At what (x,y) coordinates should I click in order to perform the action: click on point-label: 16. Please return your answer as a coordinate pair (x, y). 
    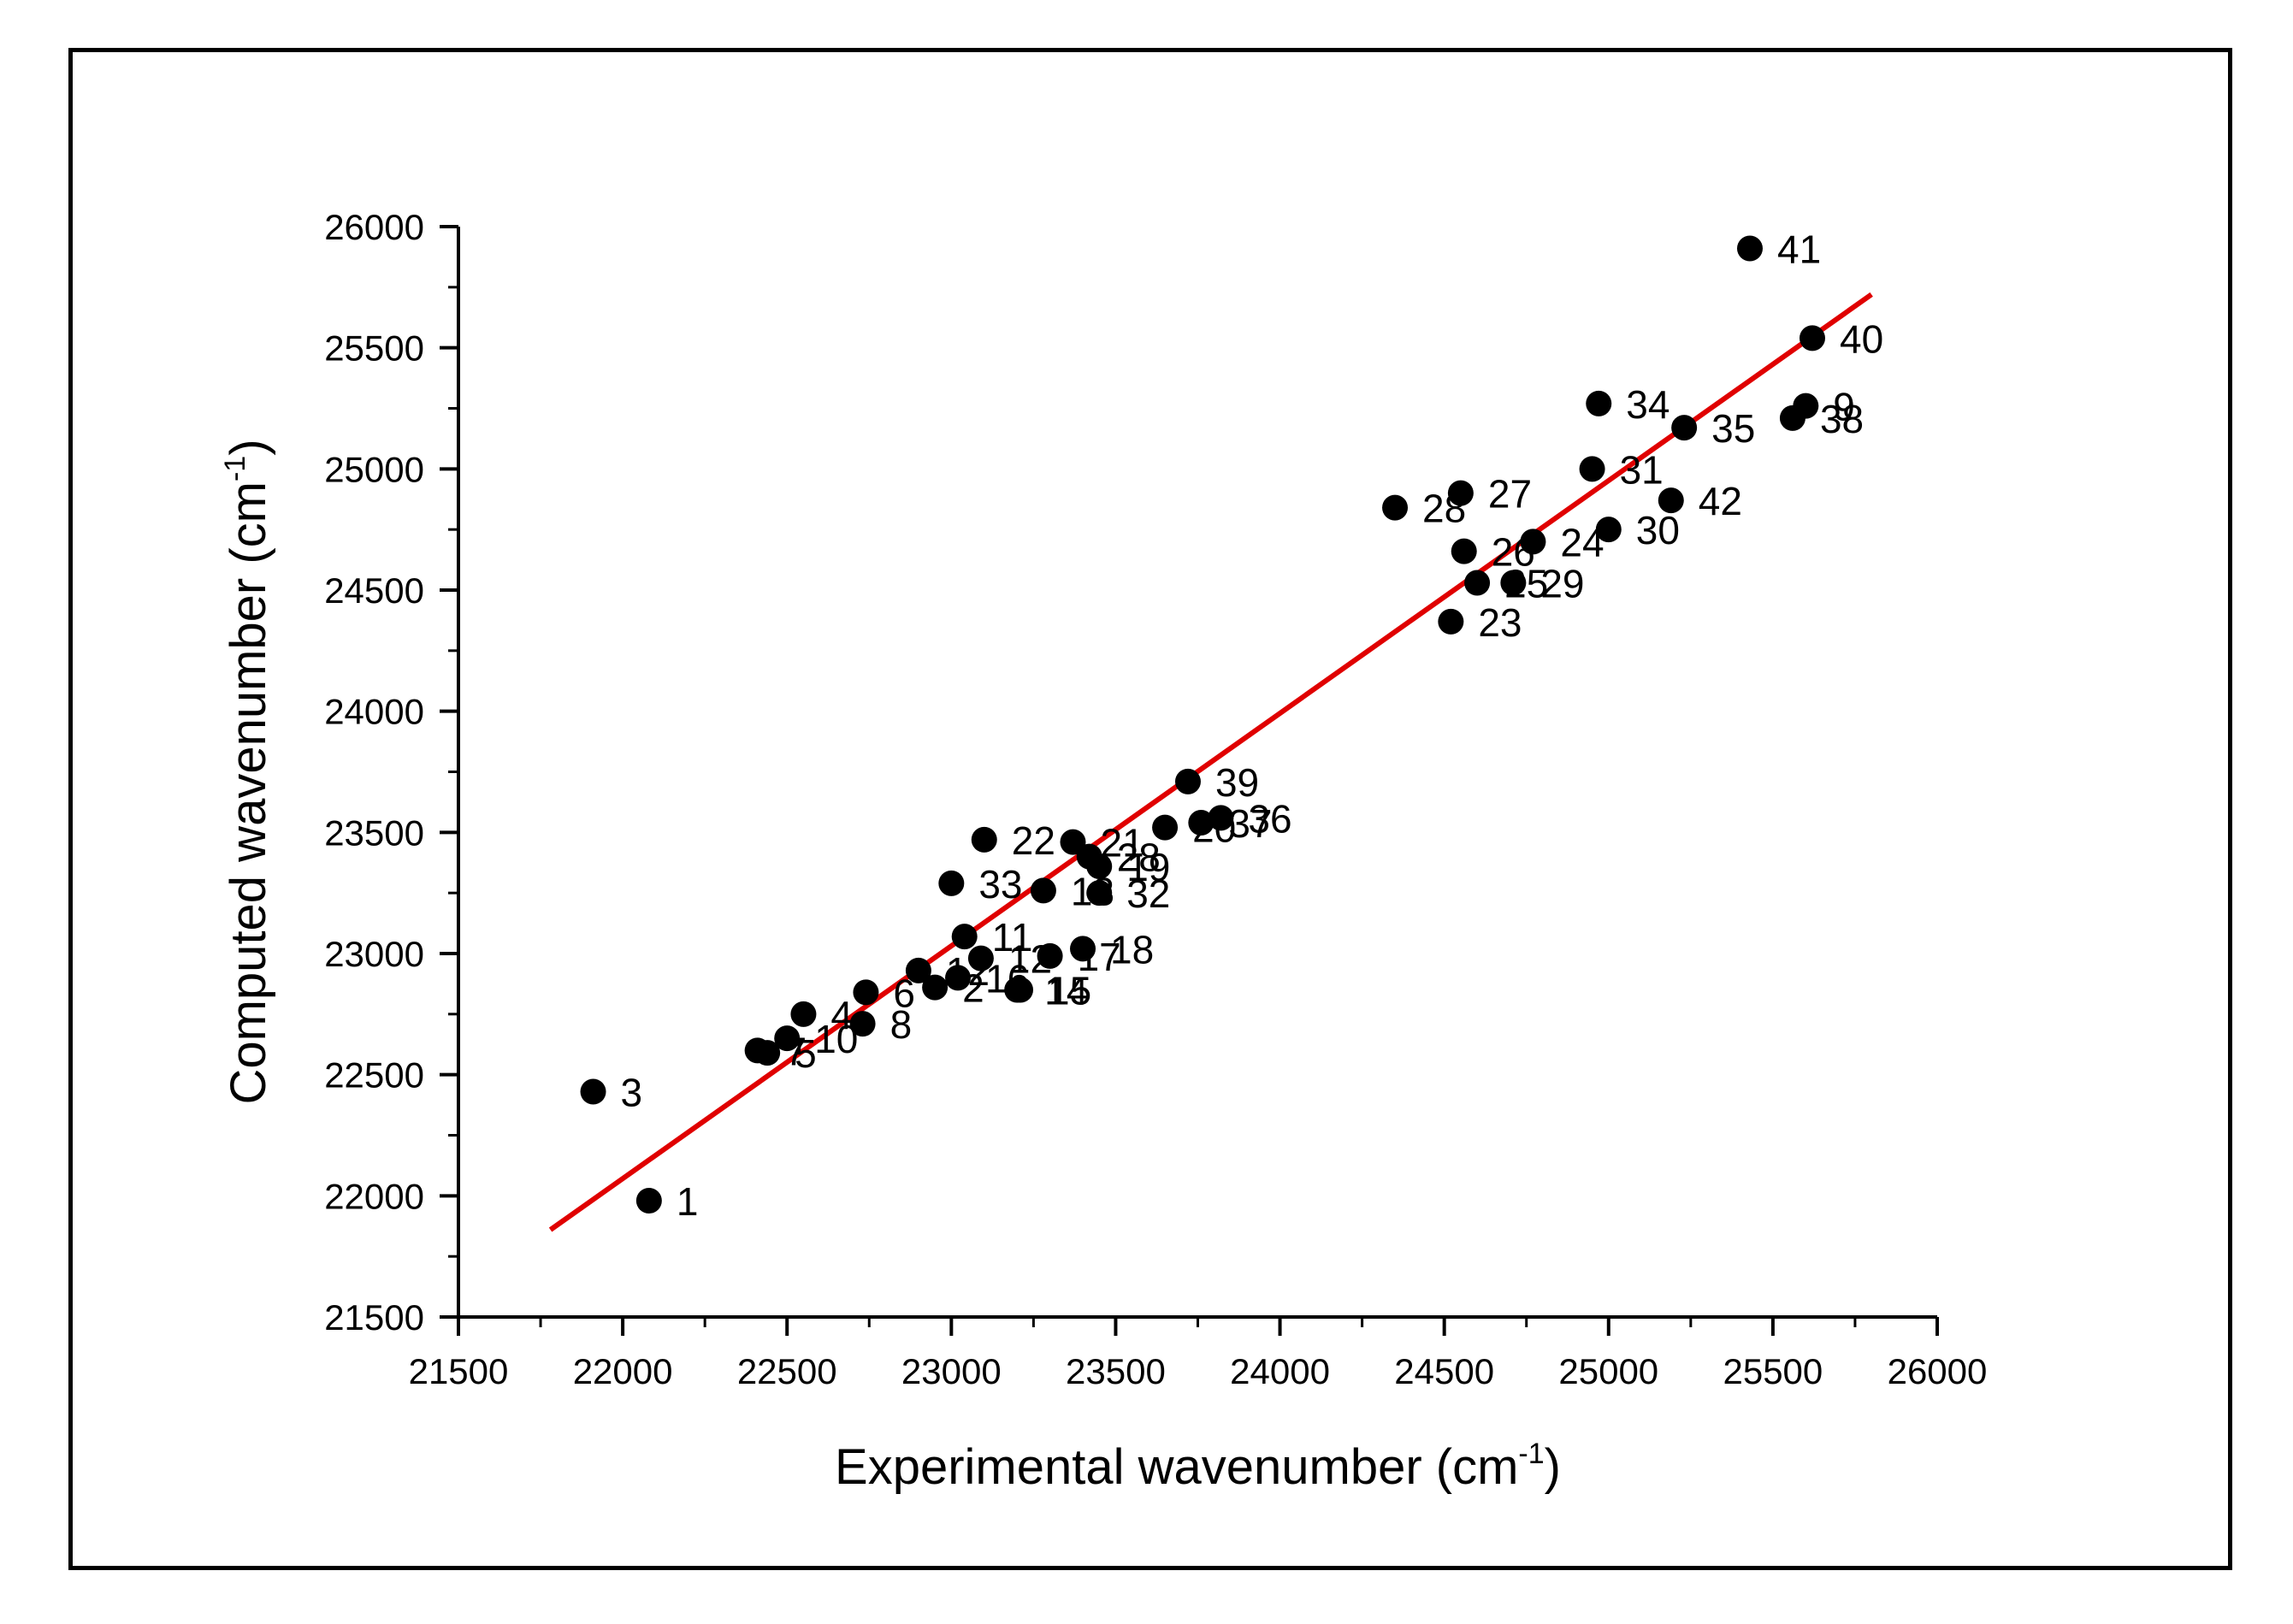
    Looking at the image, I should click on (1007, 979).